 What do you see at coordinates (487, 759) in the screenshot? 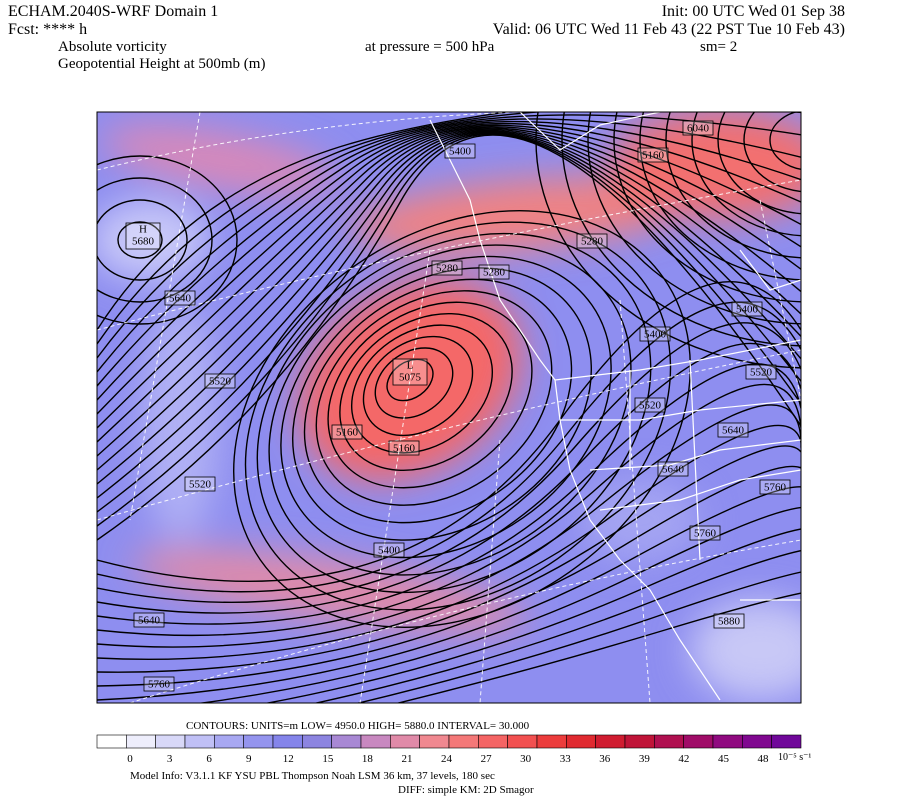
I see `colorbar-tick-label: 27` at bounding box center [487, 759].